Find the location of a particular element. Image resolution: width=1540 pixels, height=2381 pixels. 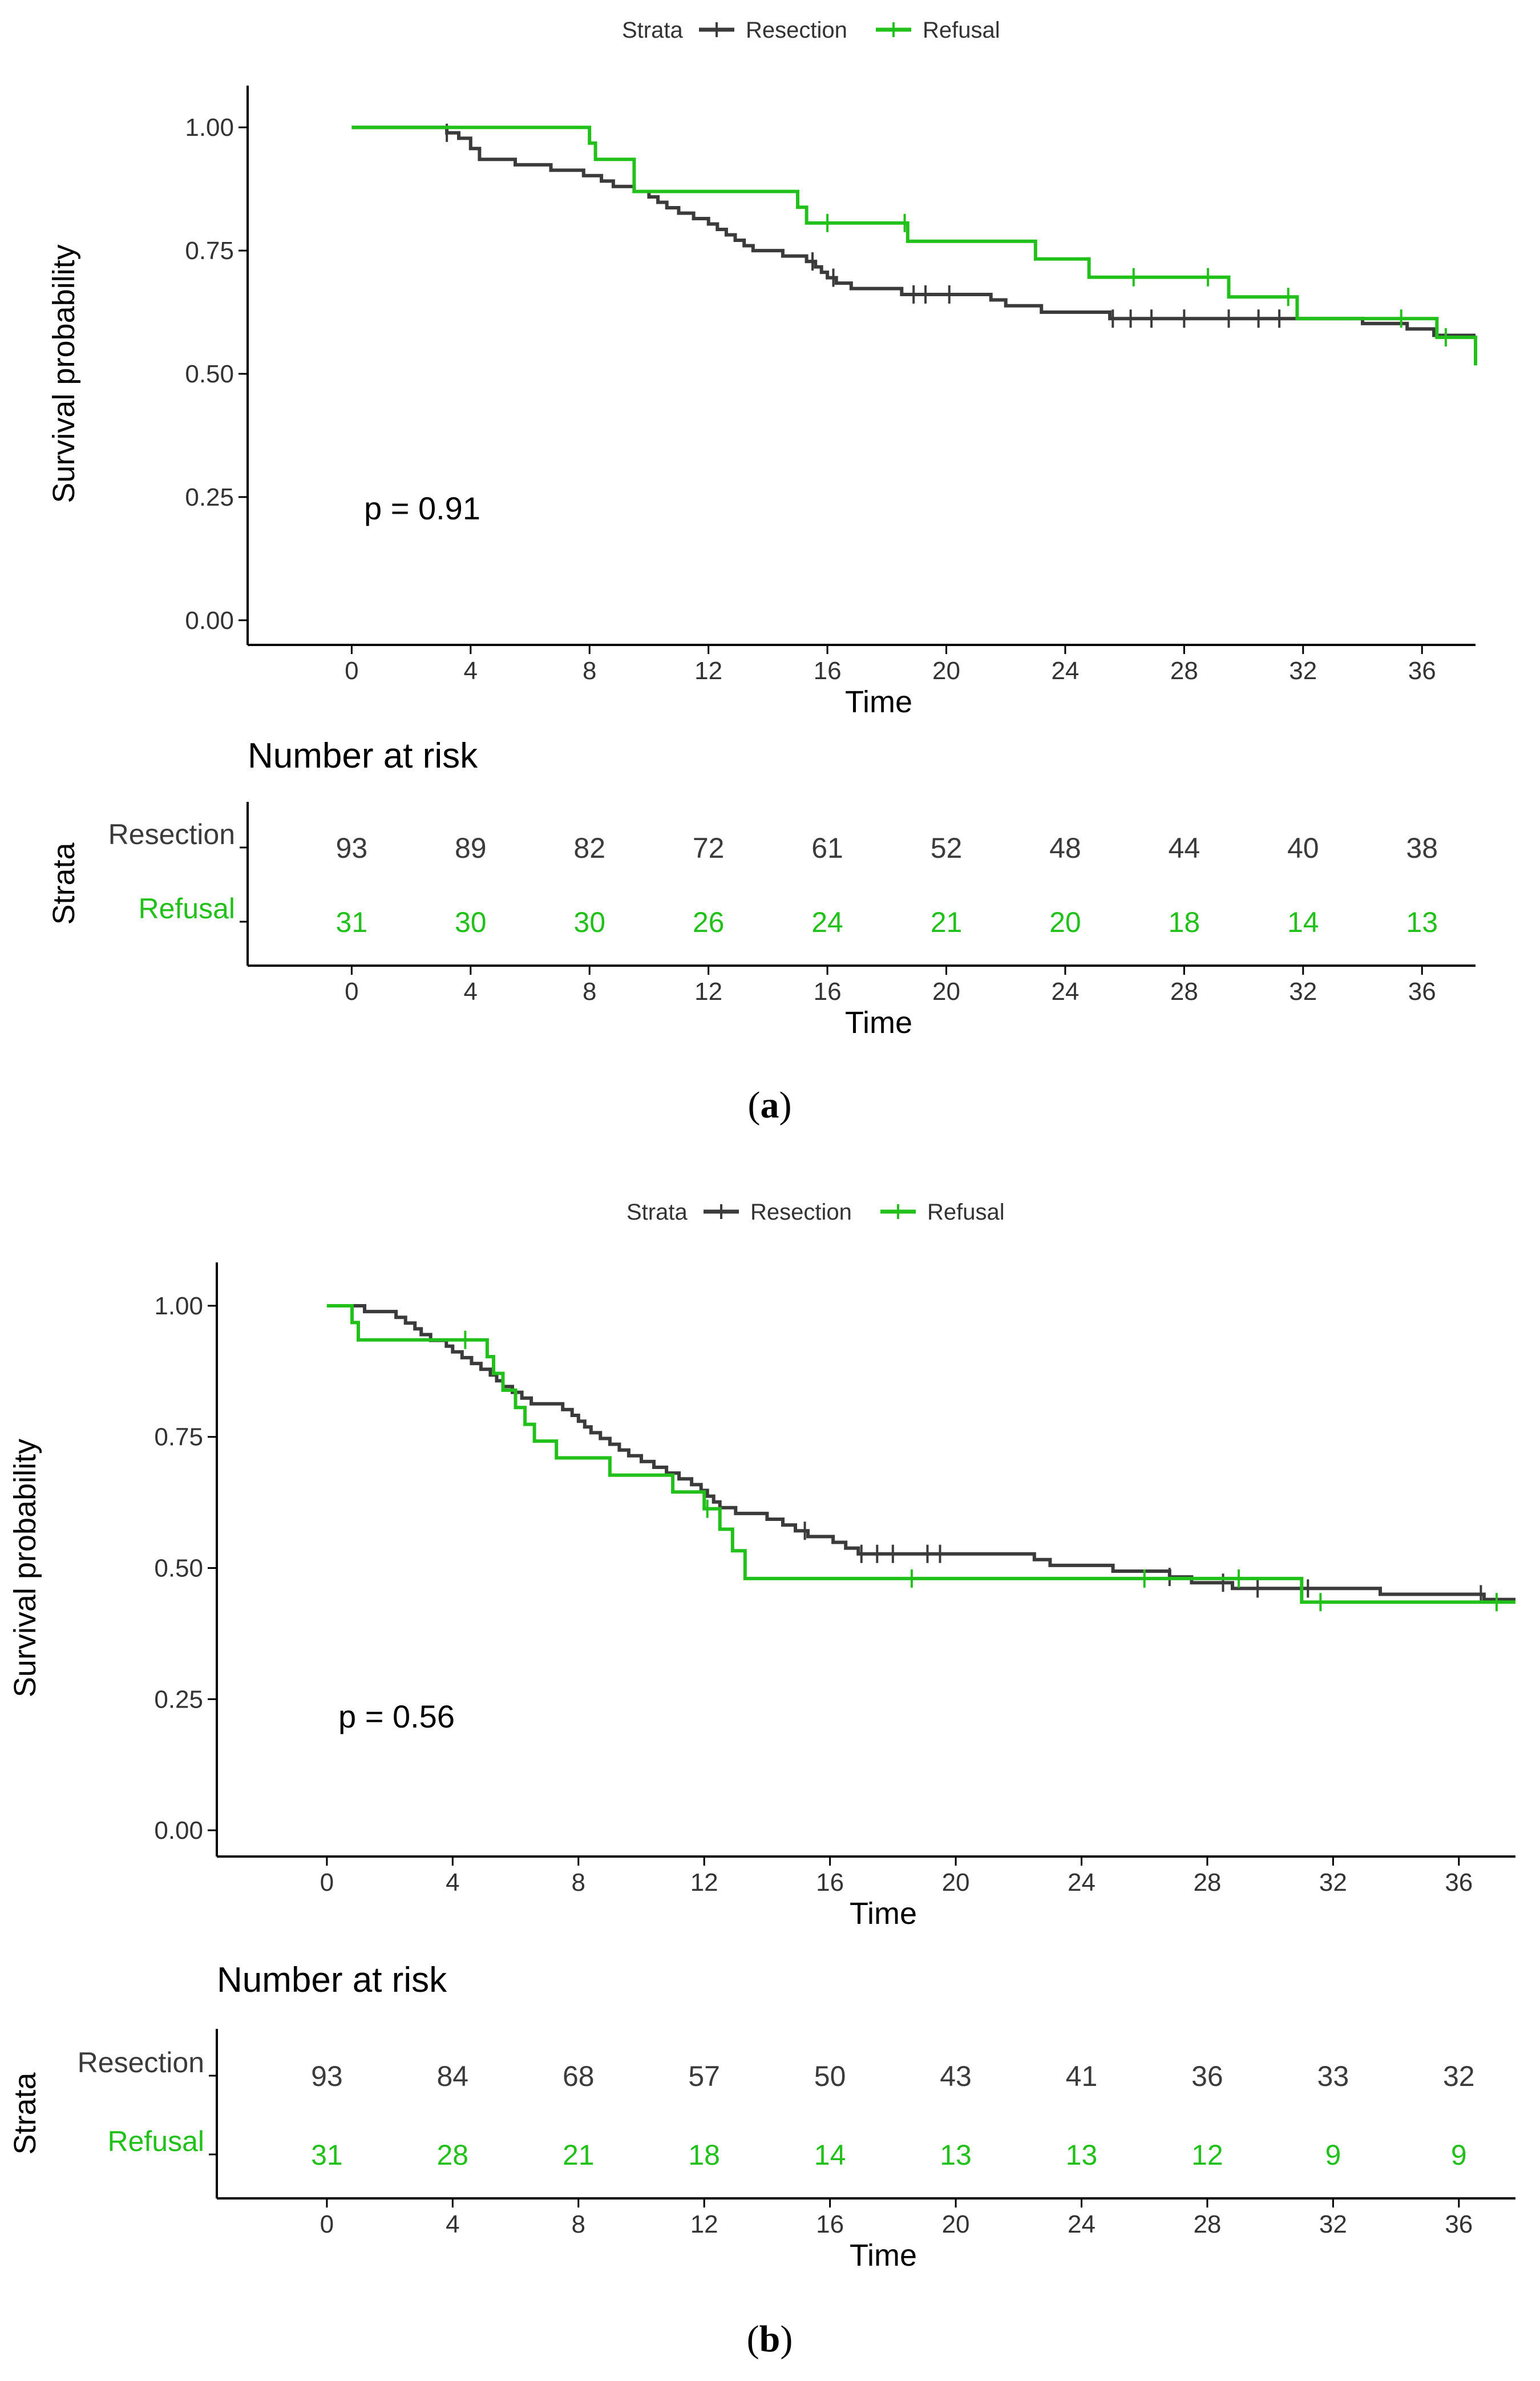

risk-value-resection: 84 is located at coordinates (453, 2076).